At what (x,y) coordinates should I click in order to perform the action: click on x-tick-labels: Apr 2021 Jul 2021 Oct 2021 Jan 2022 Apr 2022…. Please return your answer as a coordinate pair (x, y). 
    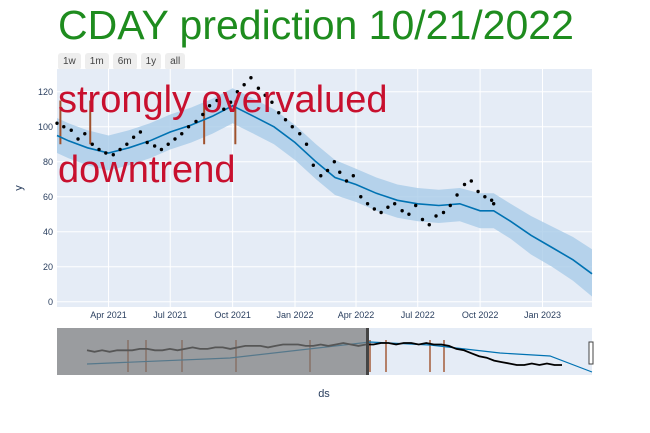
    Looking at the image, I should click on (325, 315).